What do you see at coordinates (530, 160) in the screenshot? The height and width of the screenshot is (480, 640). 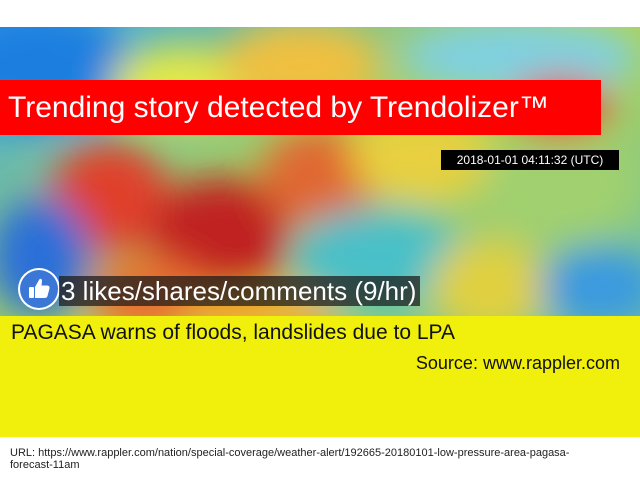 I see `detected-timestamp: 2018-01-01 04:11:32 (UTC)` at bounding box center [530, 160].